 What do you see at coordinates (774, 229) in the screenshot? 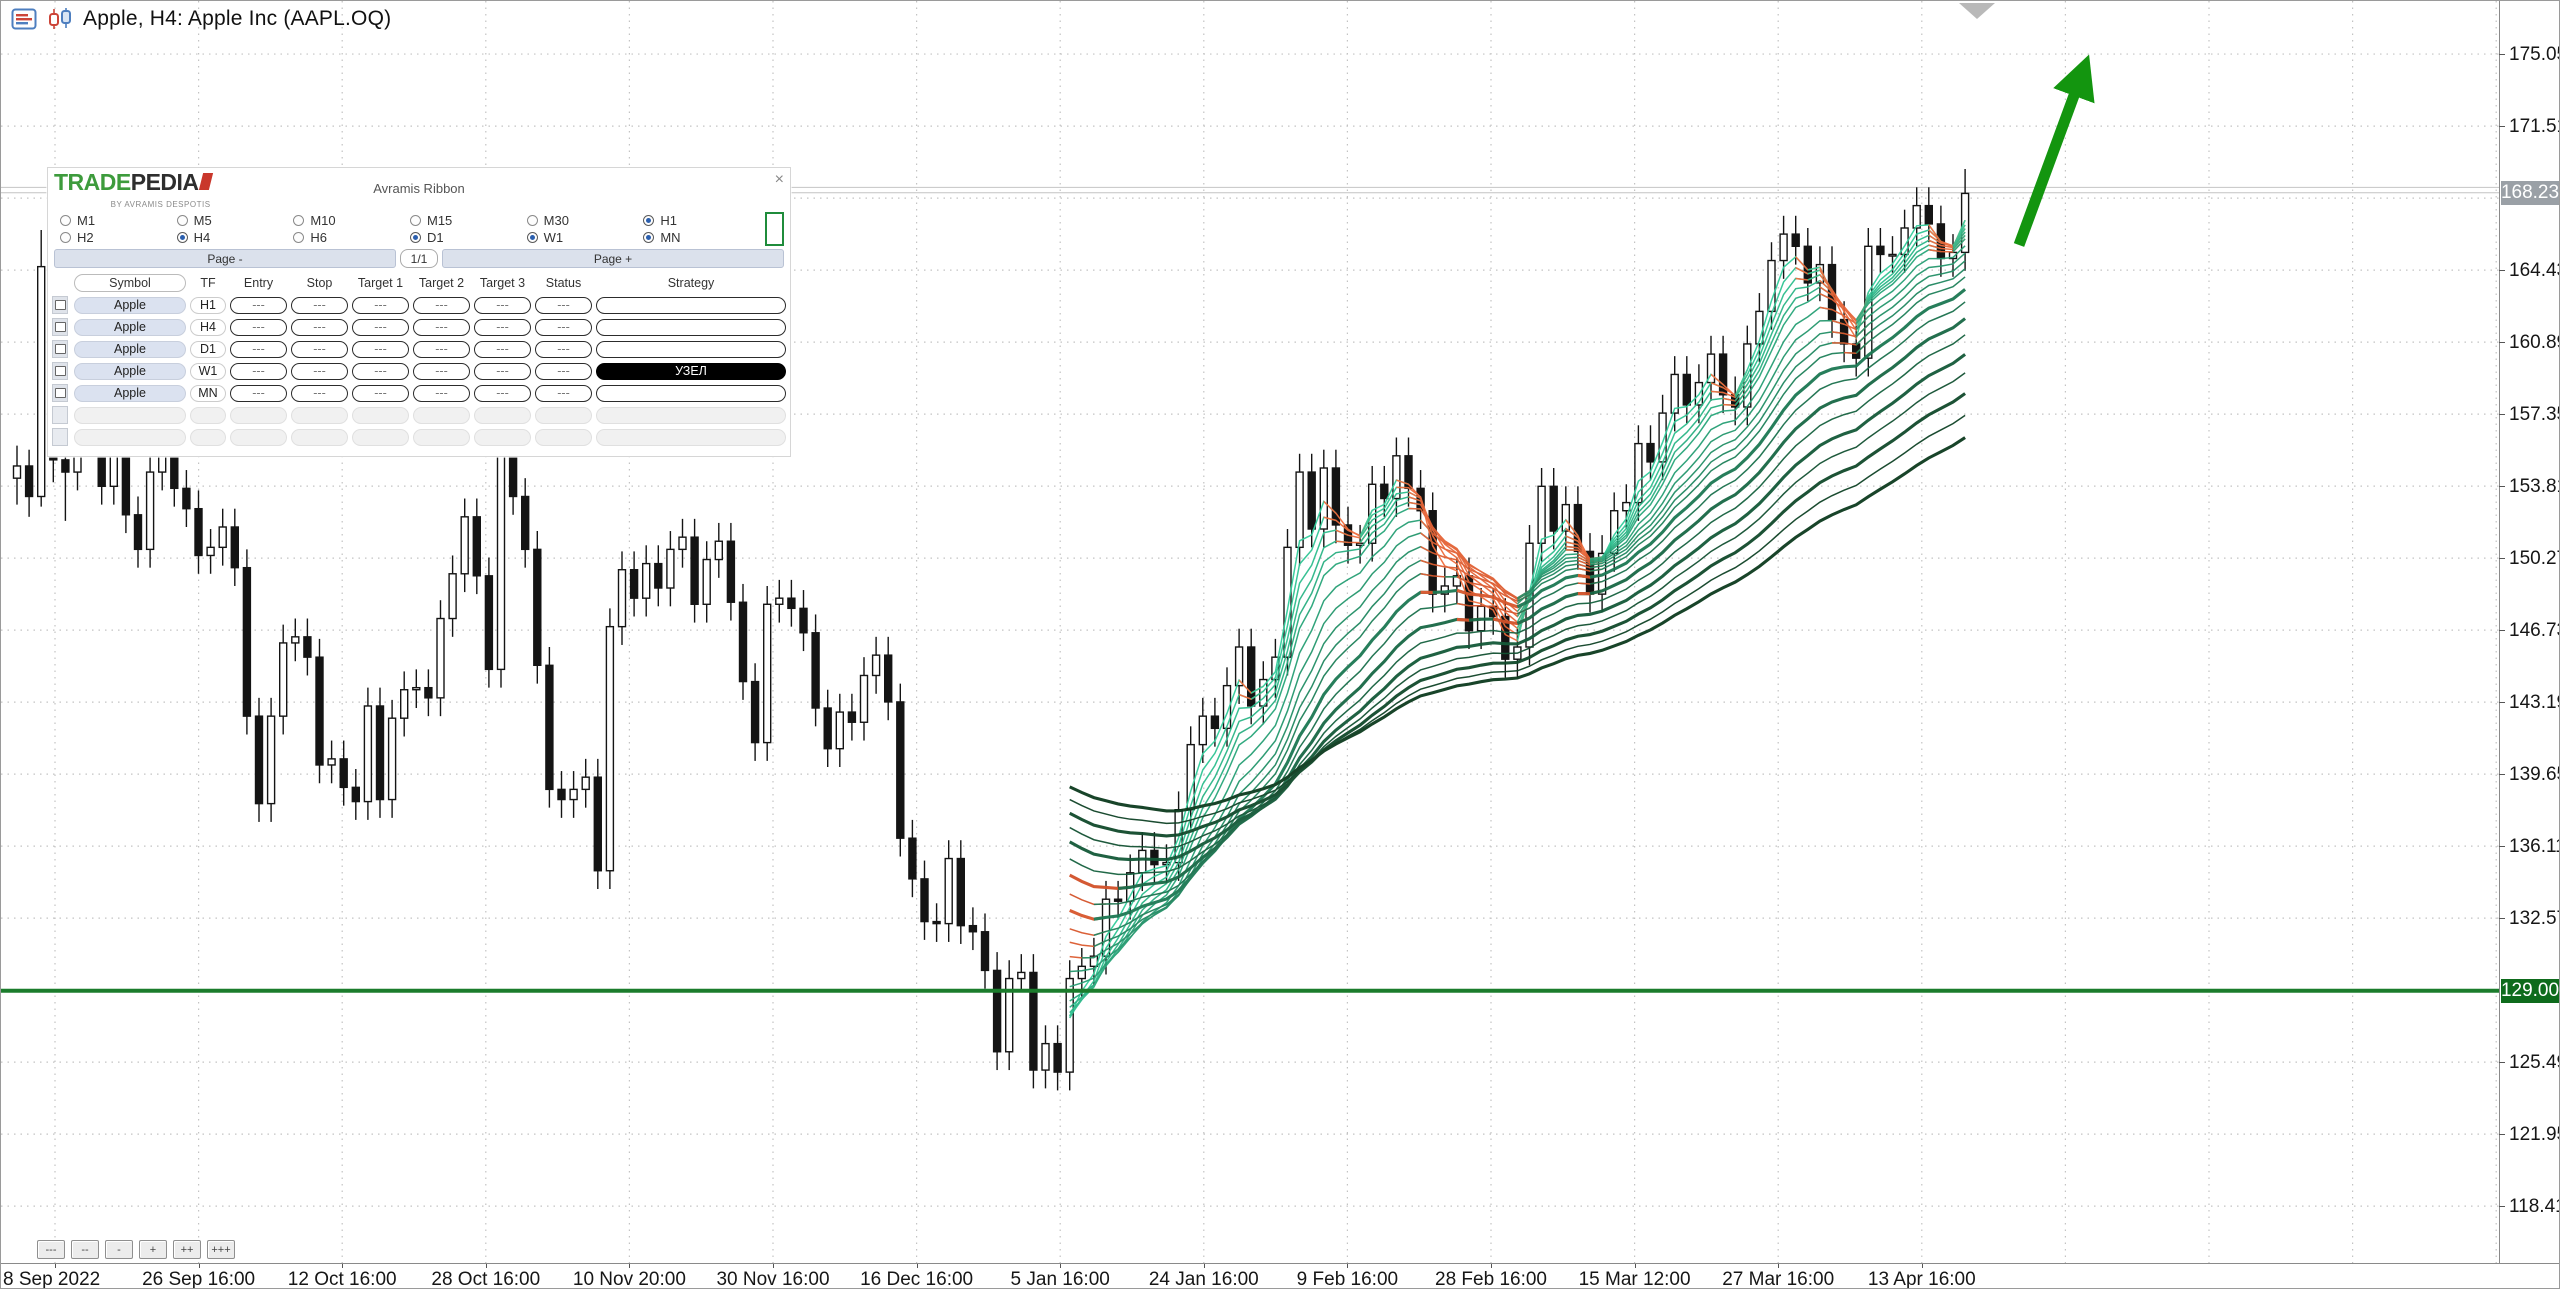
I see `apply-ribbon-button` at bounding box center [774, 229].